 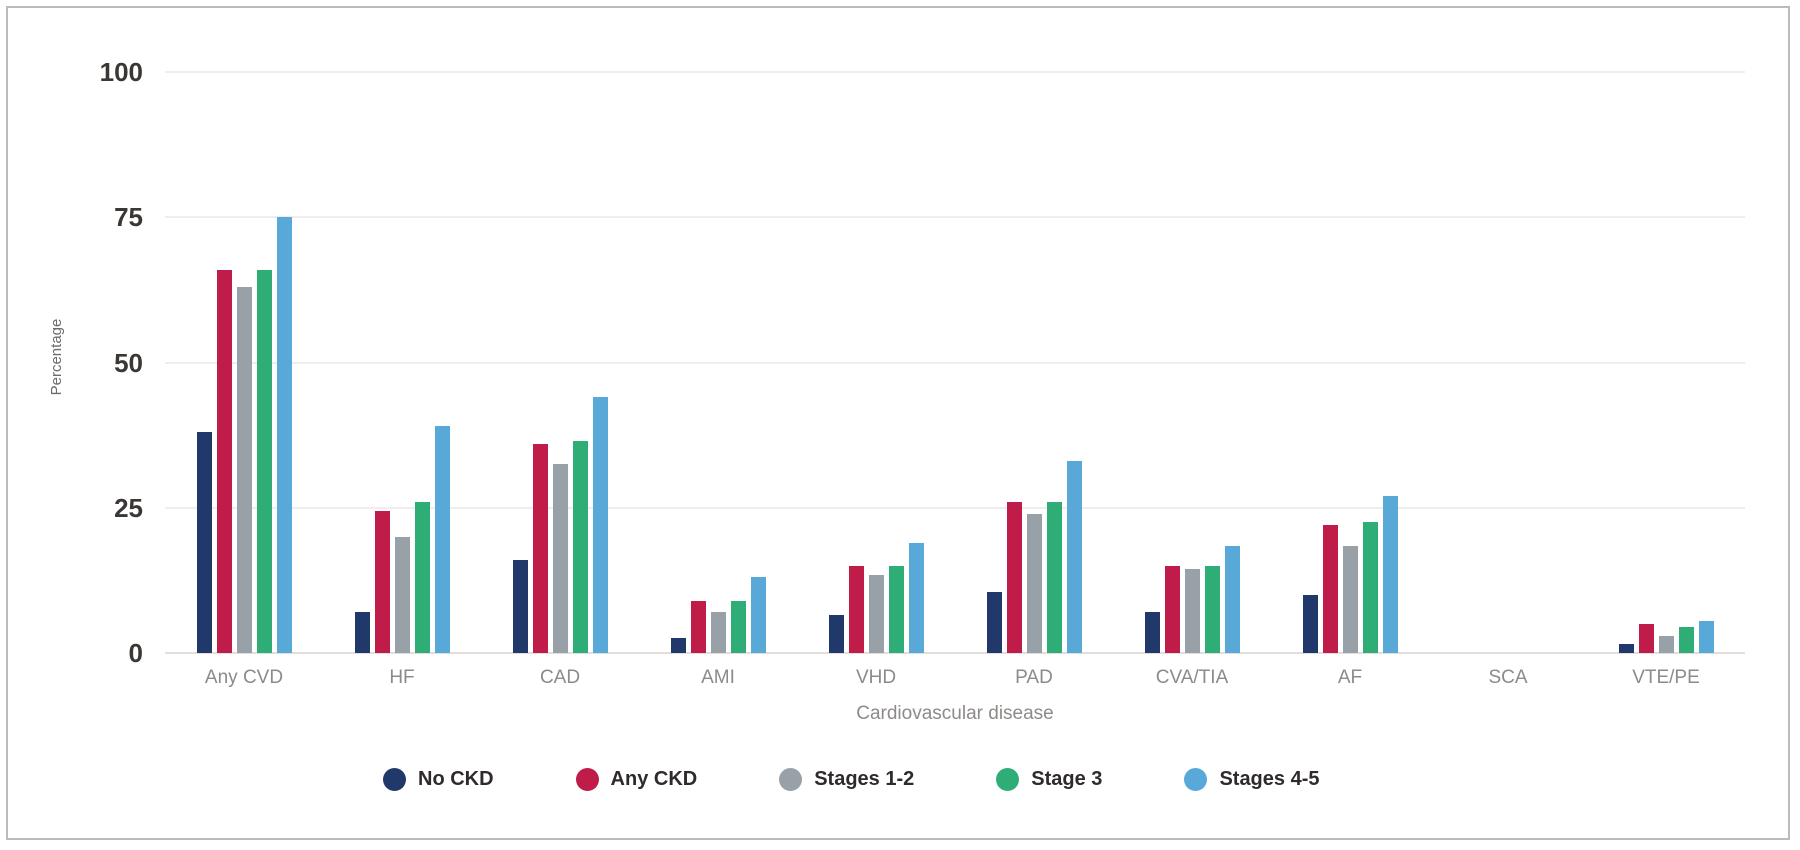 I want to click on legend-item-stages-4-5: Stages 4-5, so click(x=1252, y=779).